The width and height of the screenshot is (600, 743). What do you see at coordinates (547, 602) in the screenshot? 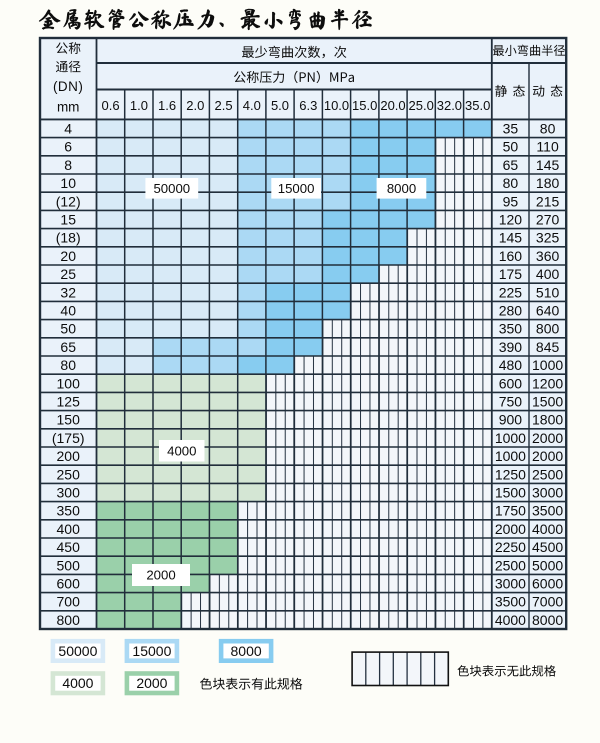
I see `svg-text: 7000` at bounding box center [547, 602].